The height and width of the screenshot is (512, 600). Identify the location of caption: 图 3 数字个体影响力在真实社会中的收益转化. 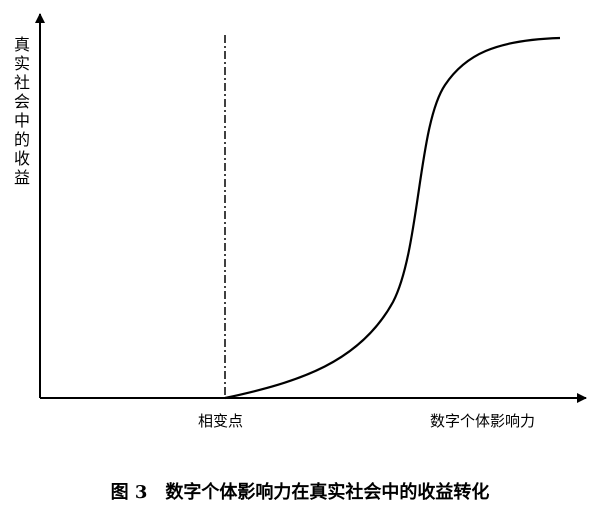
(300, 492).